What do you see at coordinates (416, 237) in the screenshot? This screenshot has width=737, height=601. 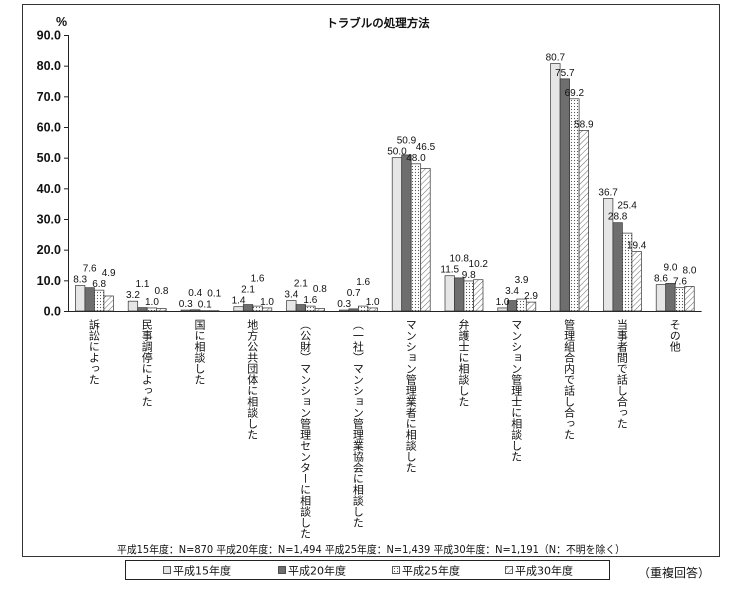 I see `bar-series3-cat7` at bounding box center [416, 237].